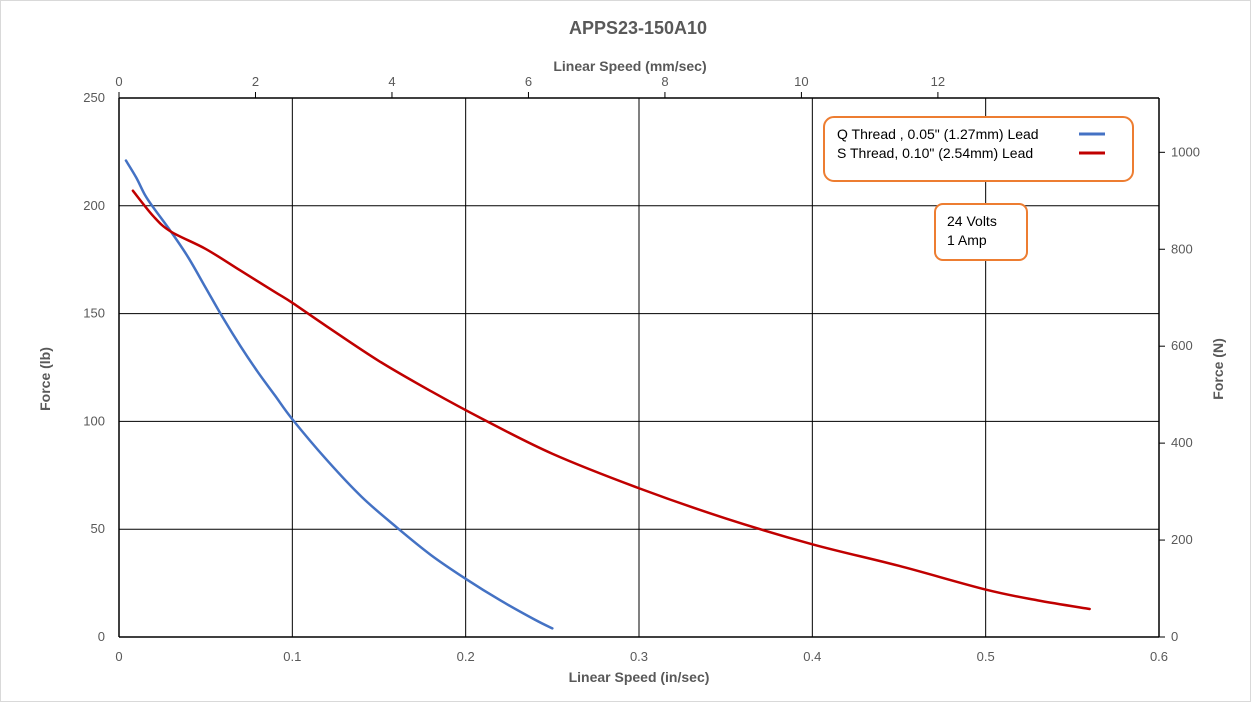 This screenshot has width=1251, height=703. Describe the element at coordinates (94, 313) in the screenshot. I see `y-tick-label: 150` at that location.